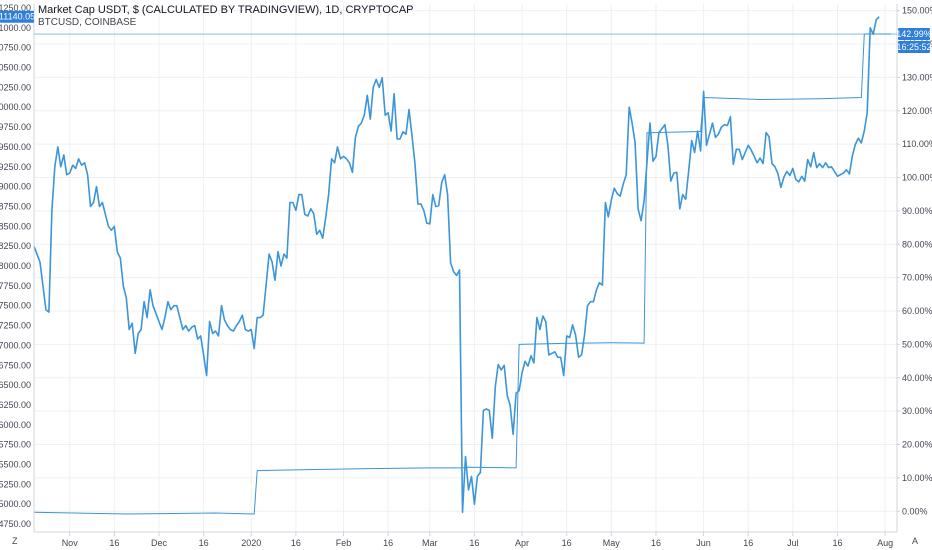  I want to click on auto-scale-toggle: A, so click(915, 541).